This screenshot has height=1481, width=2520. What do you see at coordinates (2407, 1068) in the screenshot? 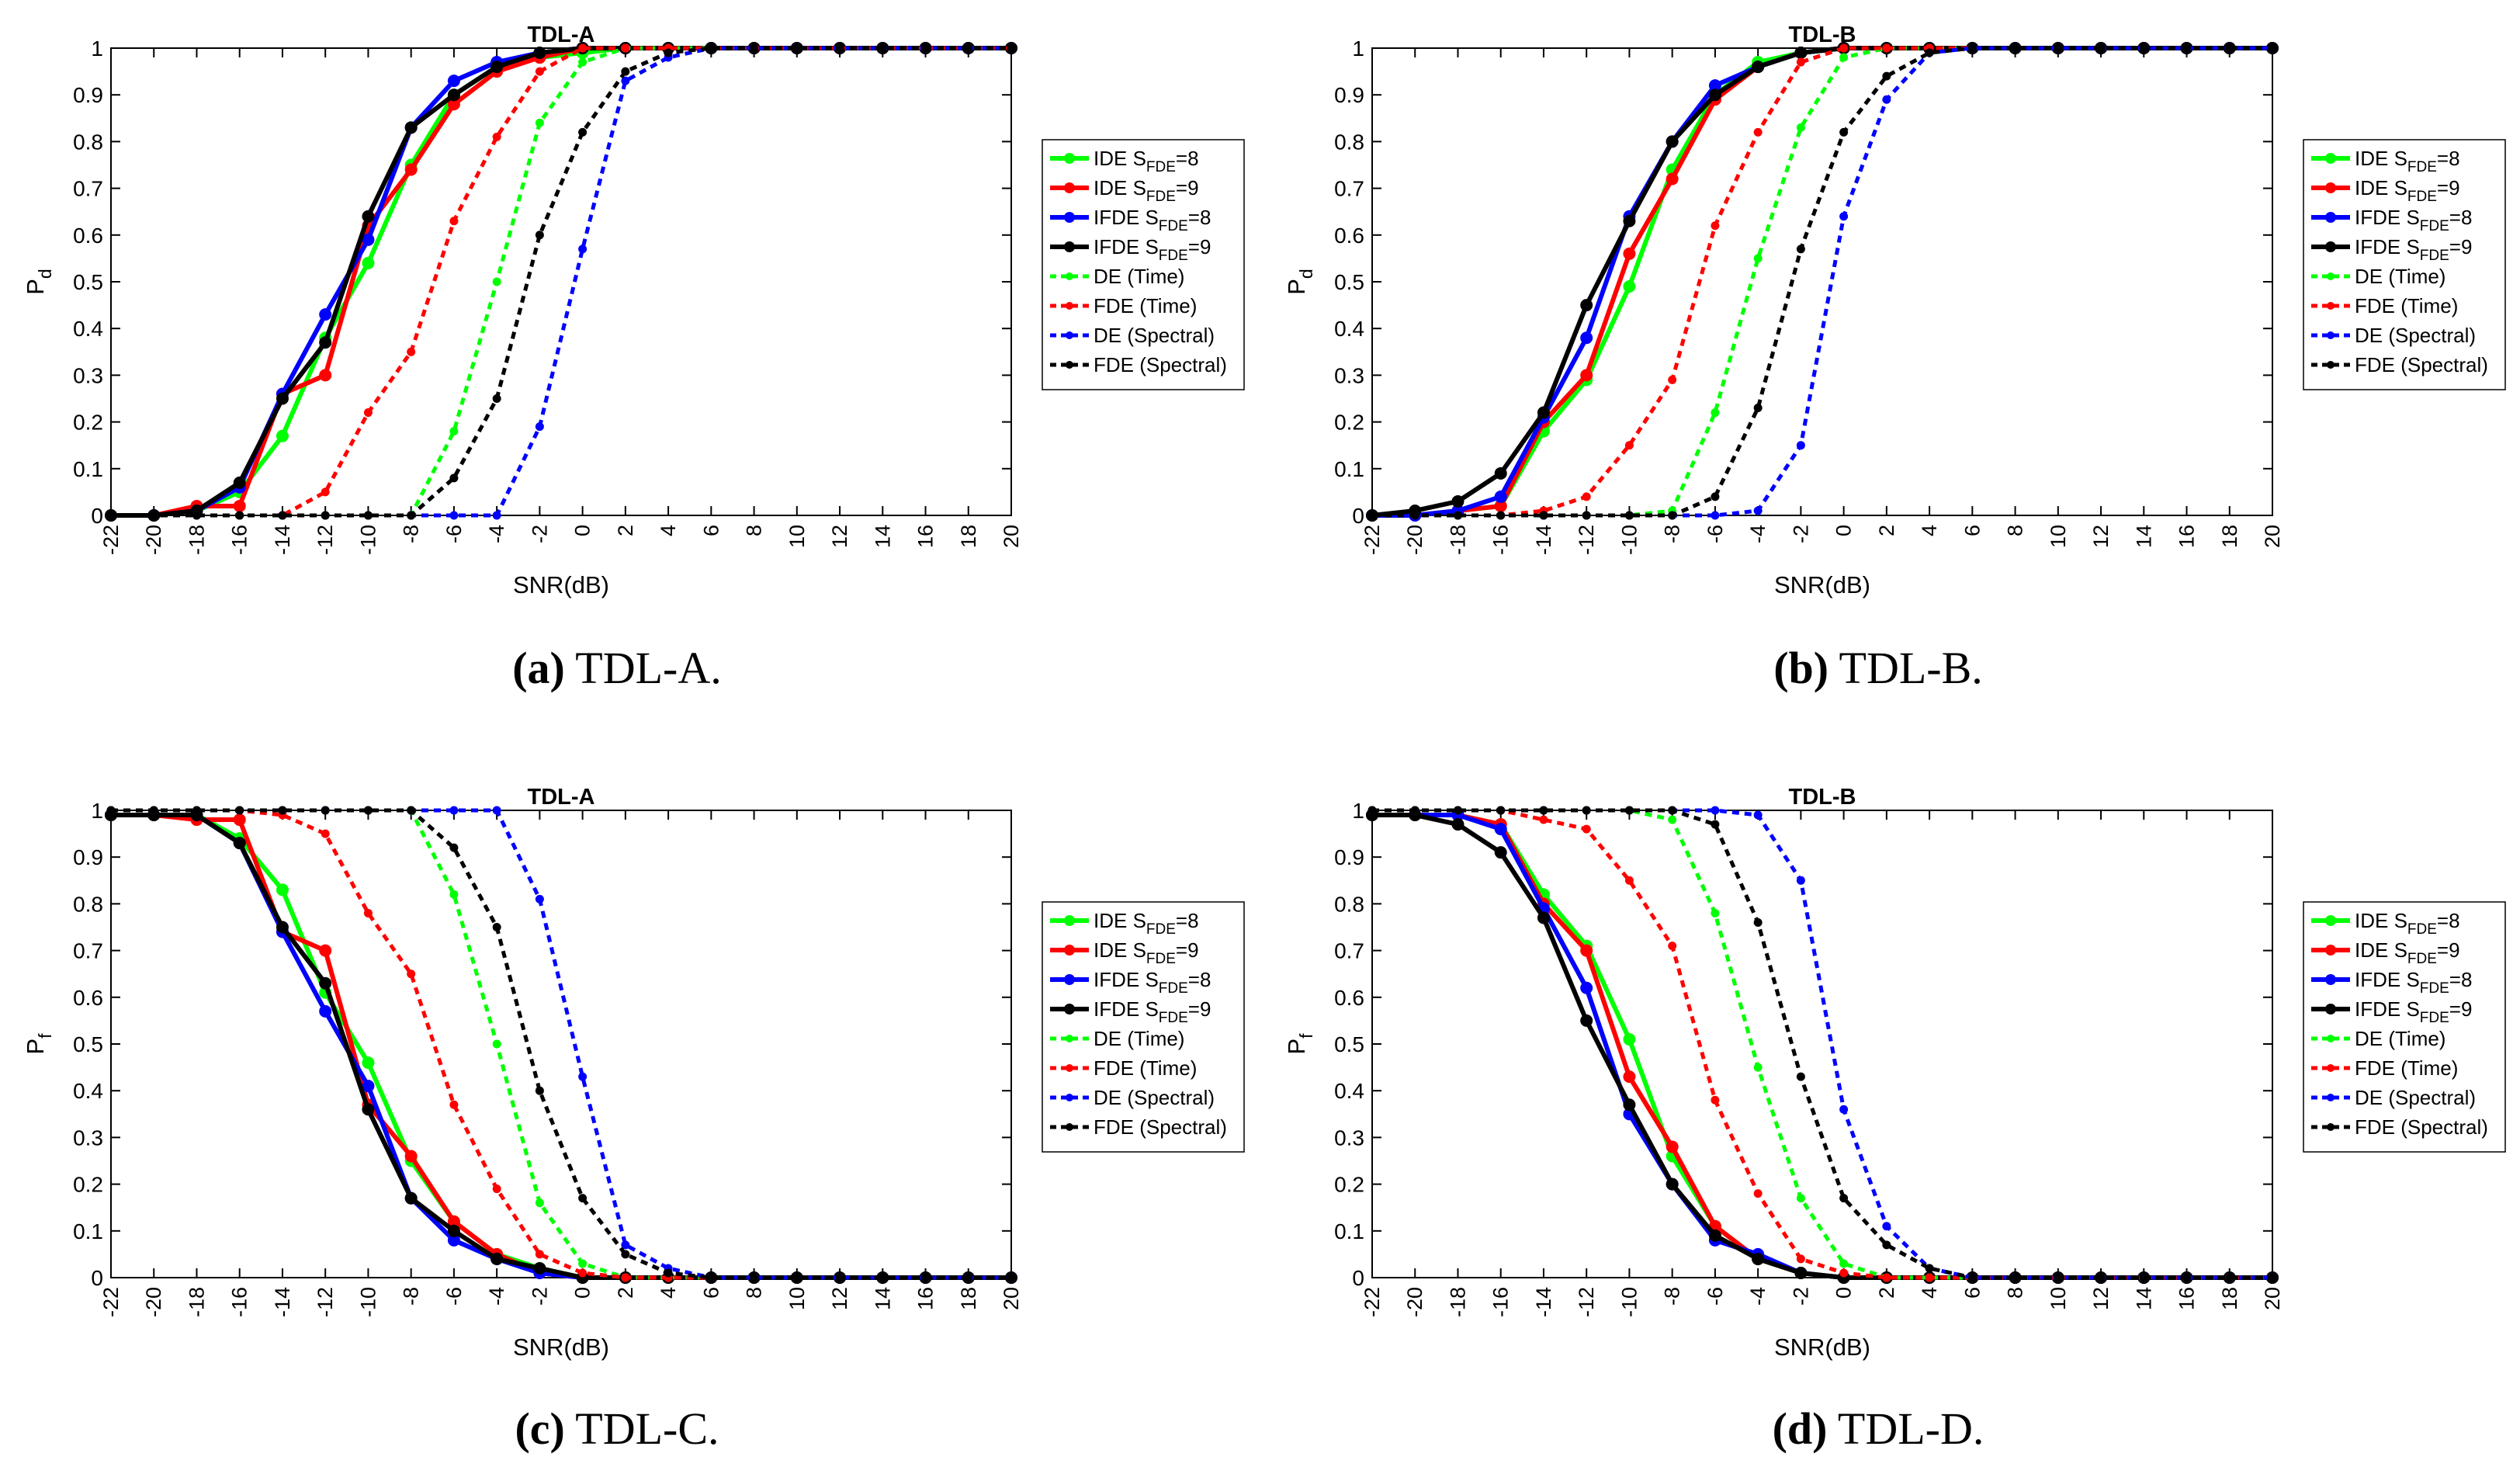
I see `legend-entry: FDE (Time)` at bounding box center [2407, 1068].